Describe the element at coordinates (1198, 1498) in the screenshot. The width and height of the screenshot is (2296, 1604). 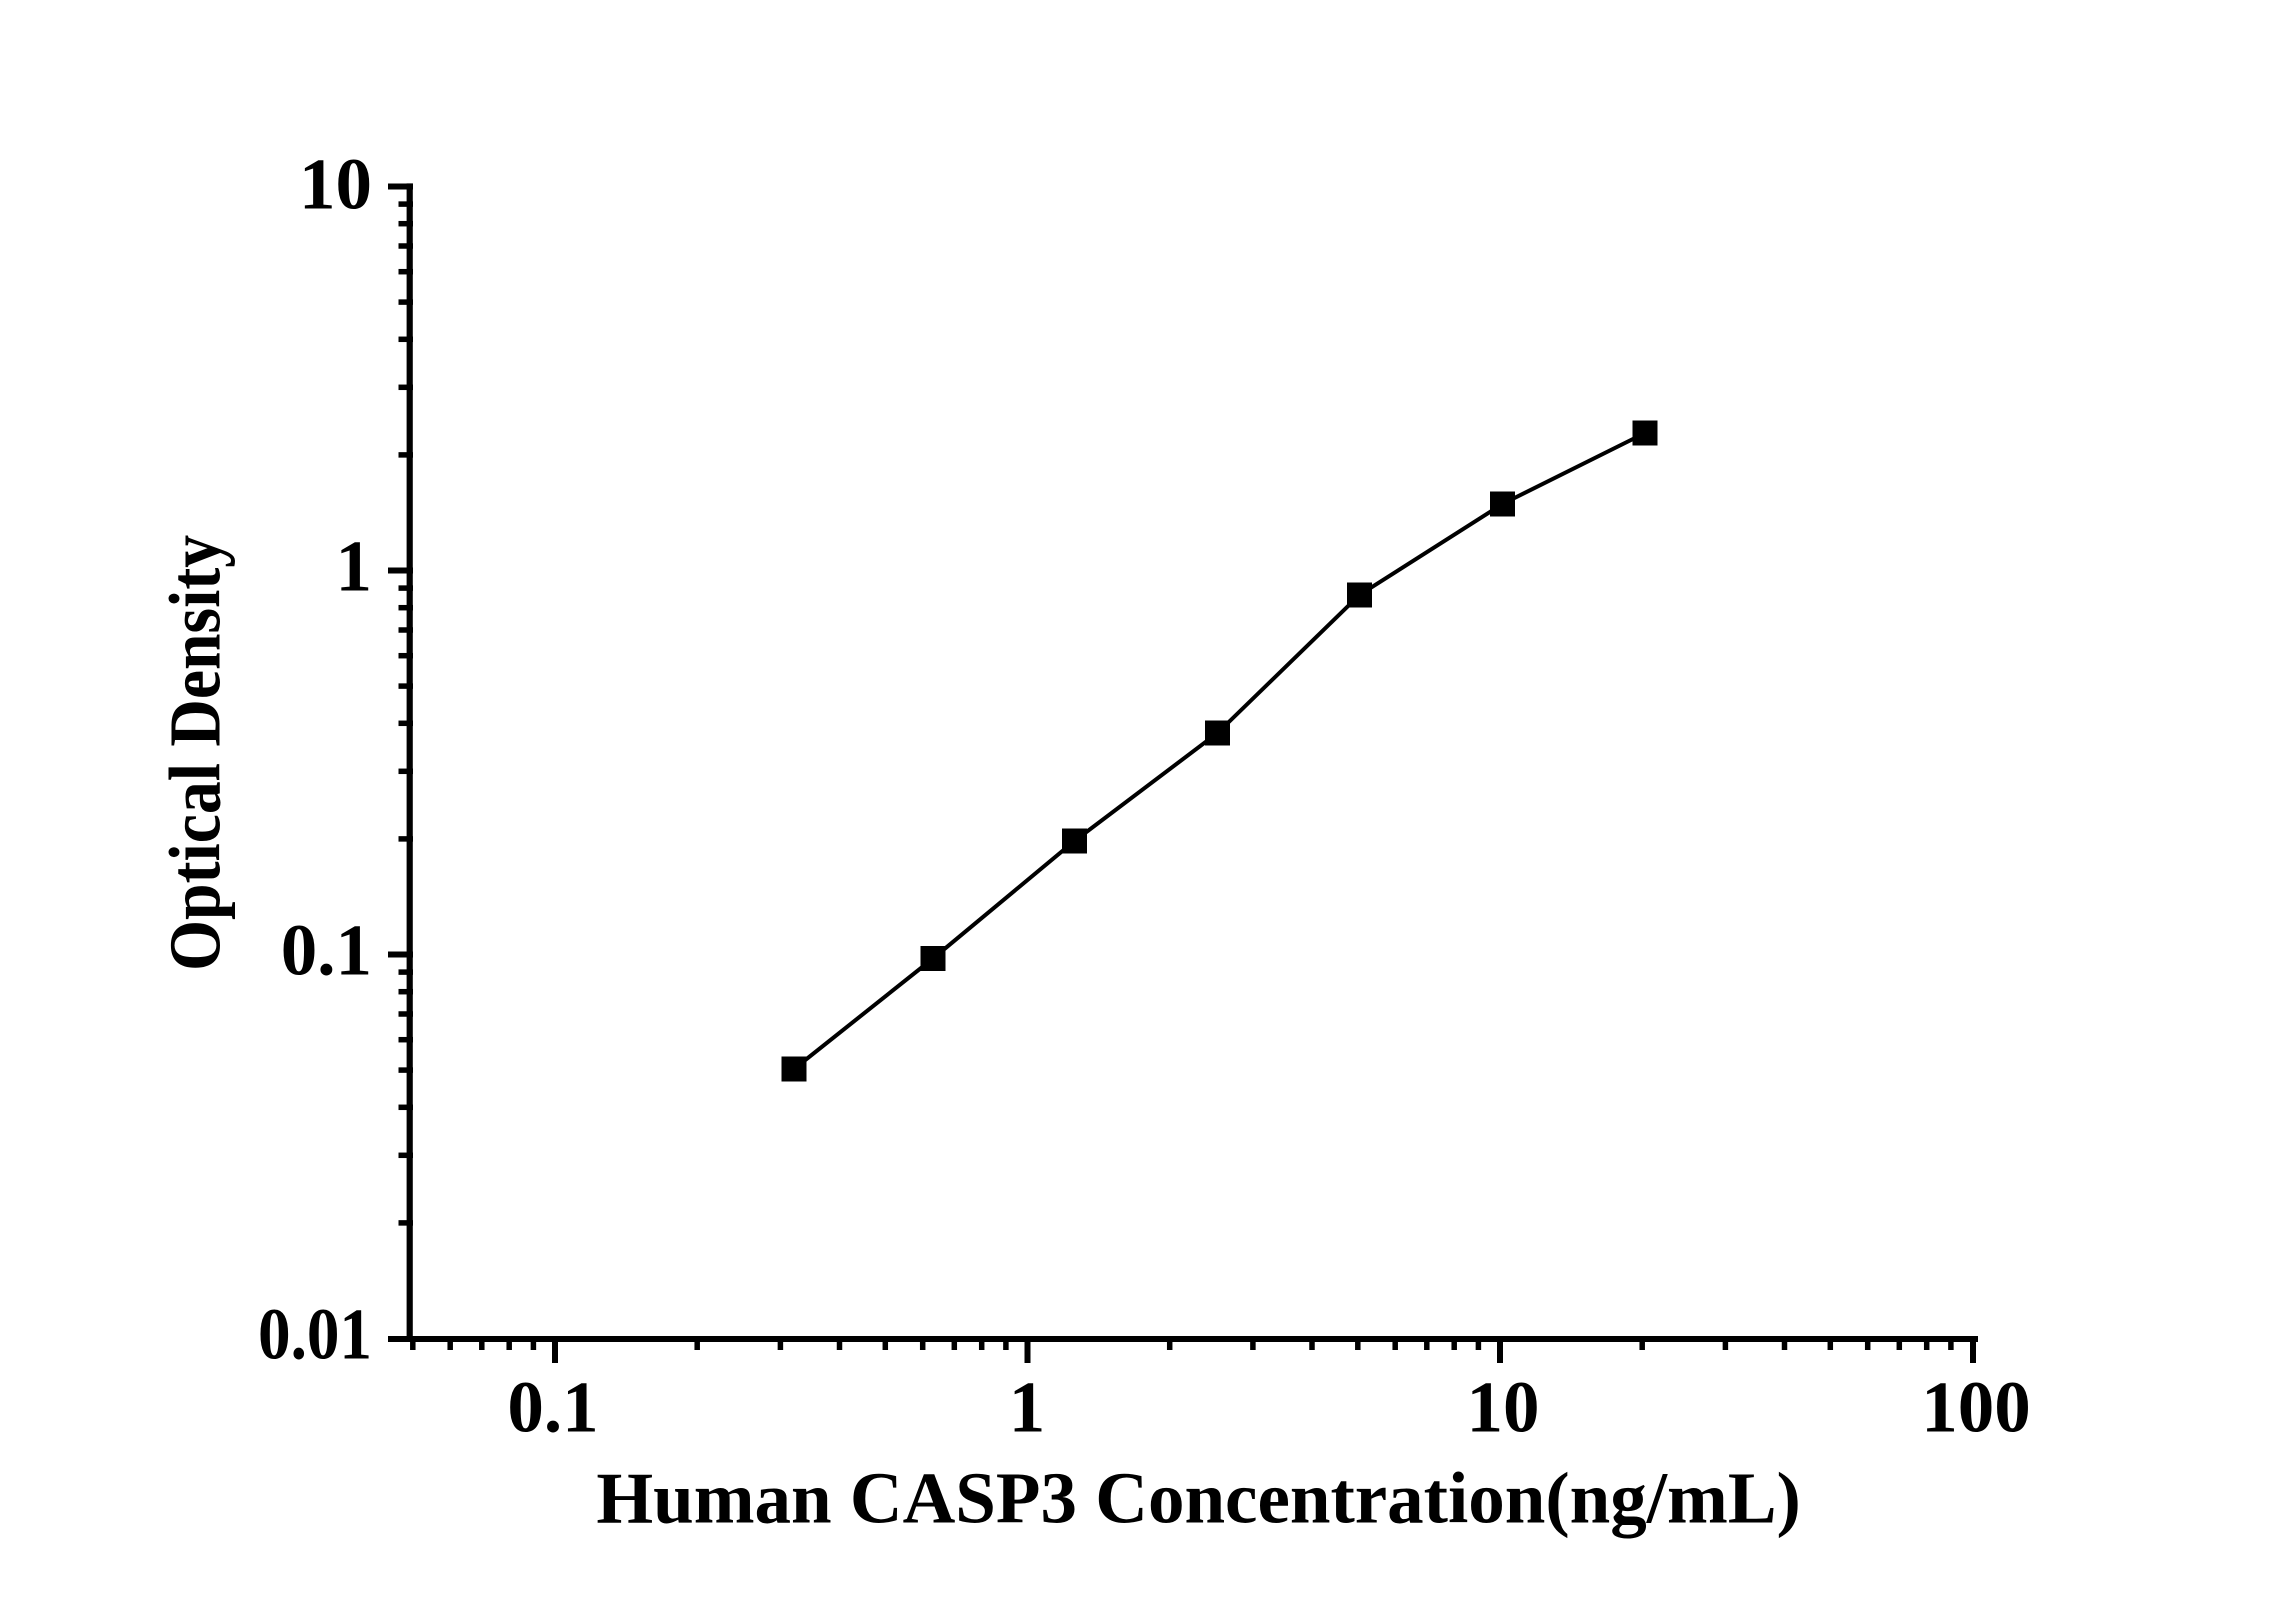
I see `svg-text:Human CASP3 Concentration(ng/m: Human CASP3 Concentration(ng/mL)` at that location.